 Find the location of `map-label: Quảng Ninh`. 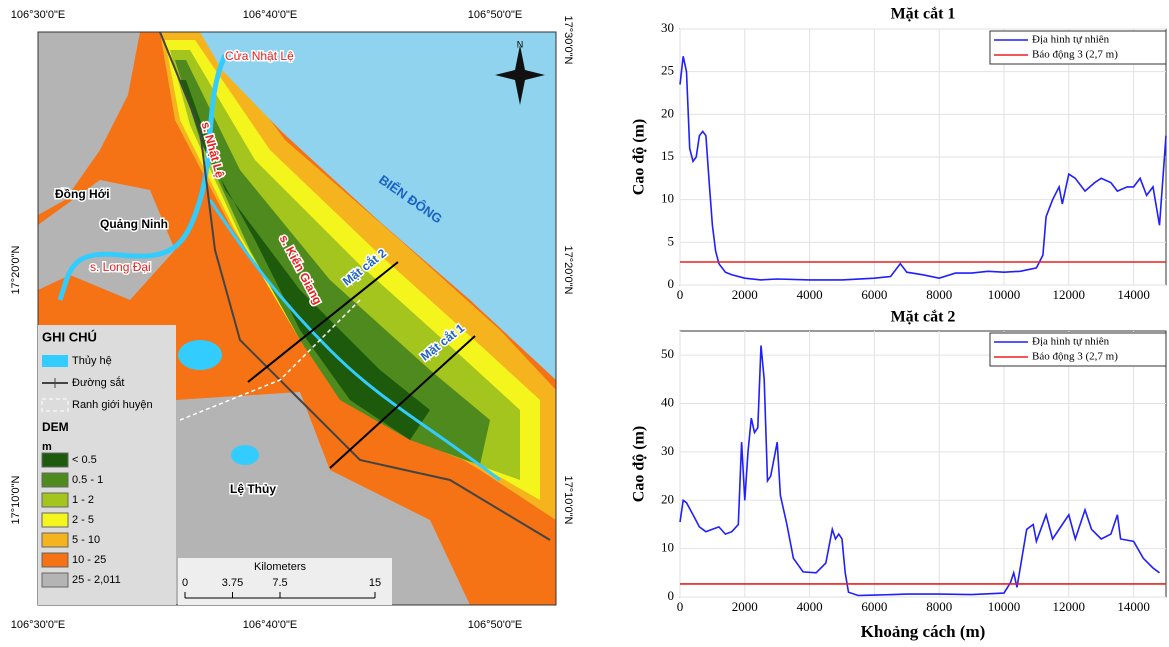

map-label: Quảng Ninh is located at coordinates (134, 224).